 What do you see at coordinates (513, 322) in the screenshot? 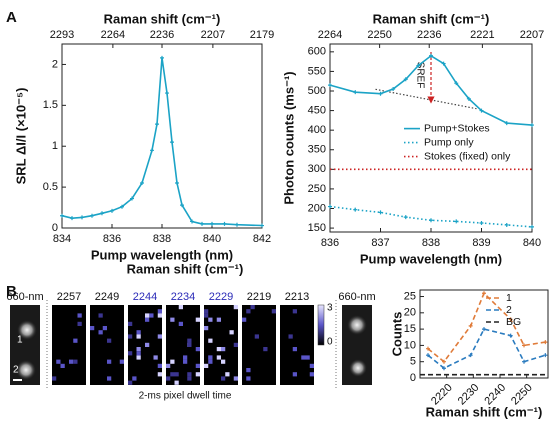
I see `legend-label: BG` at bounding box center [513, 322].